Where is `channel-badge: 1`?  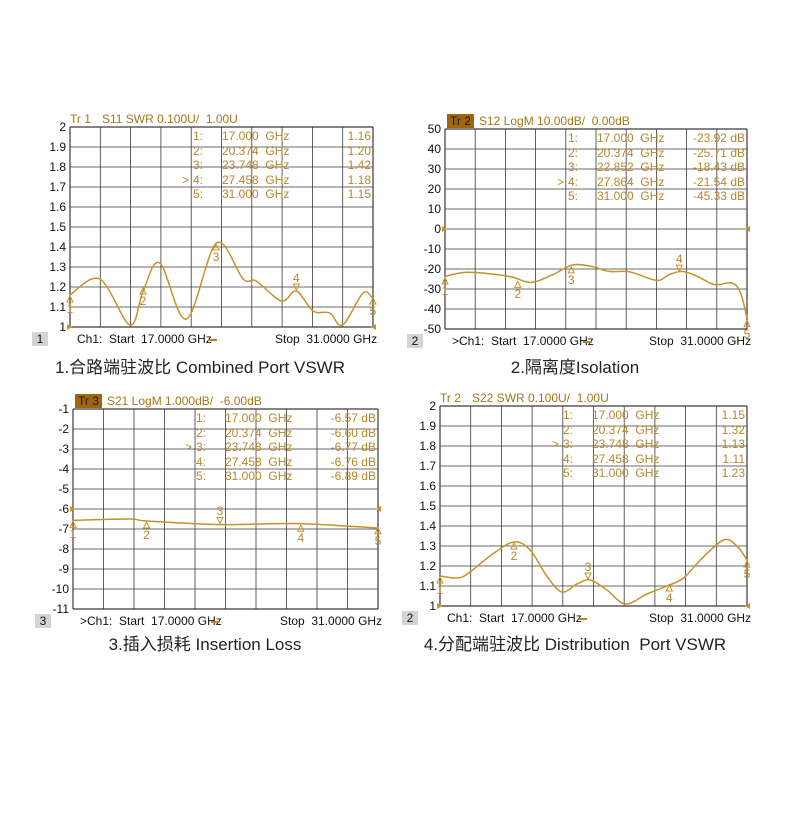
channel-badge: 1 is located at coordinates (40, 339).